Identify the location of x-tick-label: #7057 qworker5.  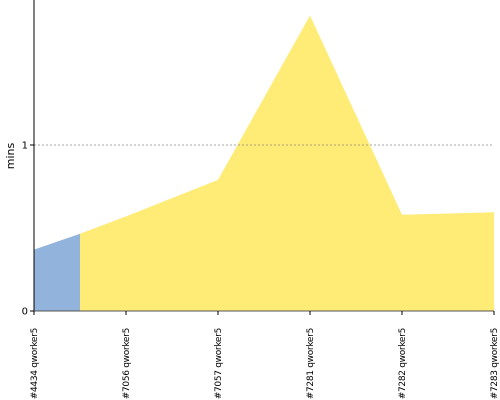
(219, 363).